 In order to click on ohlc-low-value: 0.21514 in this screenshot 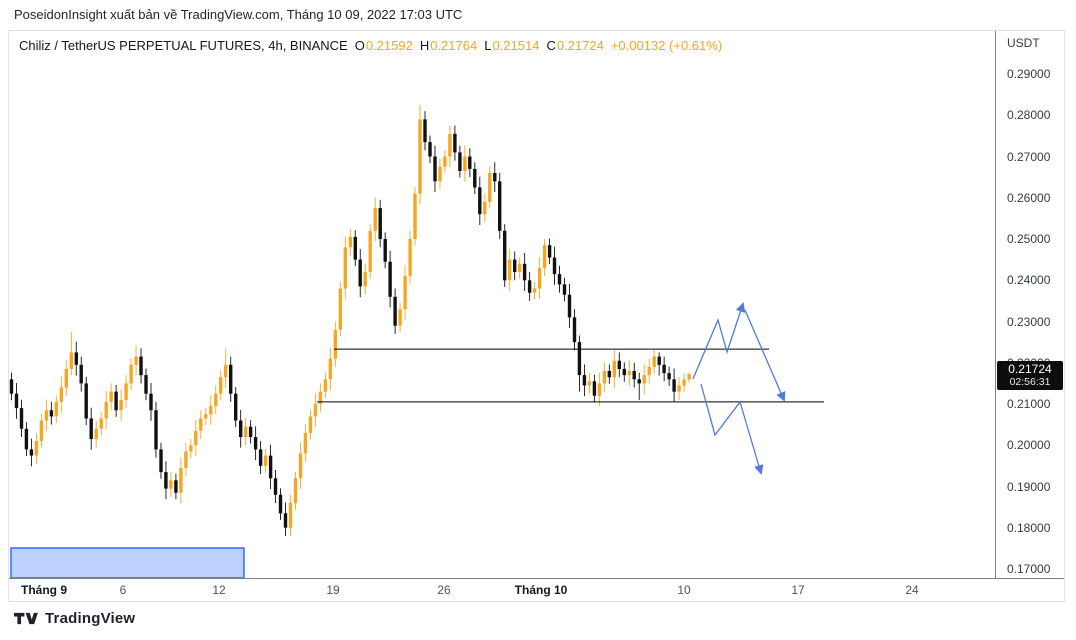, I will do `click(516, 45)`.